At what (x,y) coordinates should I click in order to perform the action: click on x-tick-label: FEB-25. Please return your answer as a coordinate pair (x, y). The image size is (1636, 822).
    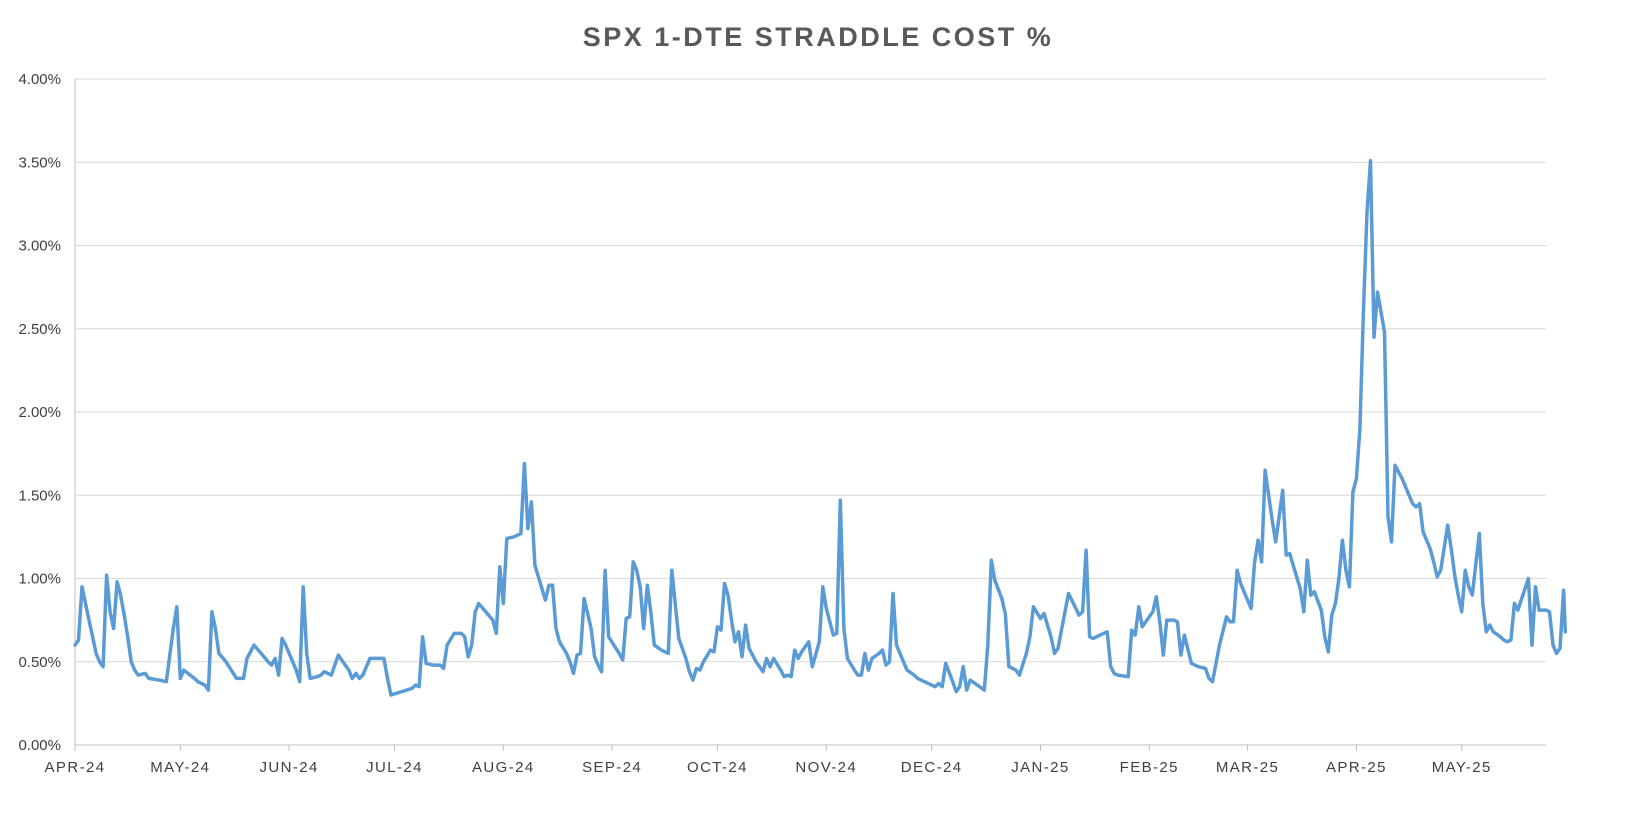
    Looking at the image, I should click on (1149, 767).